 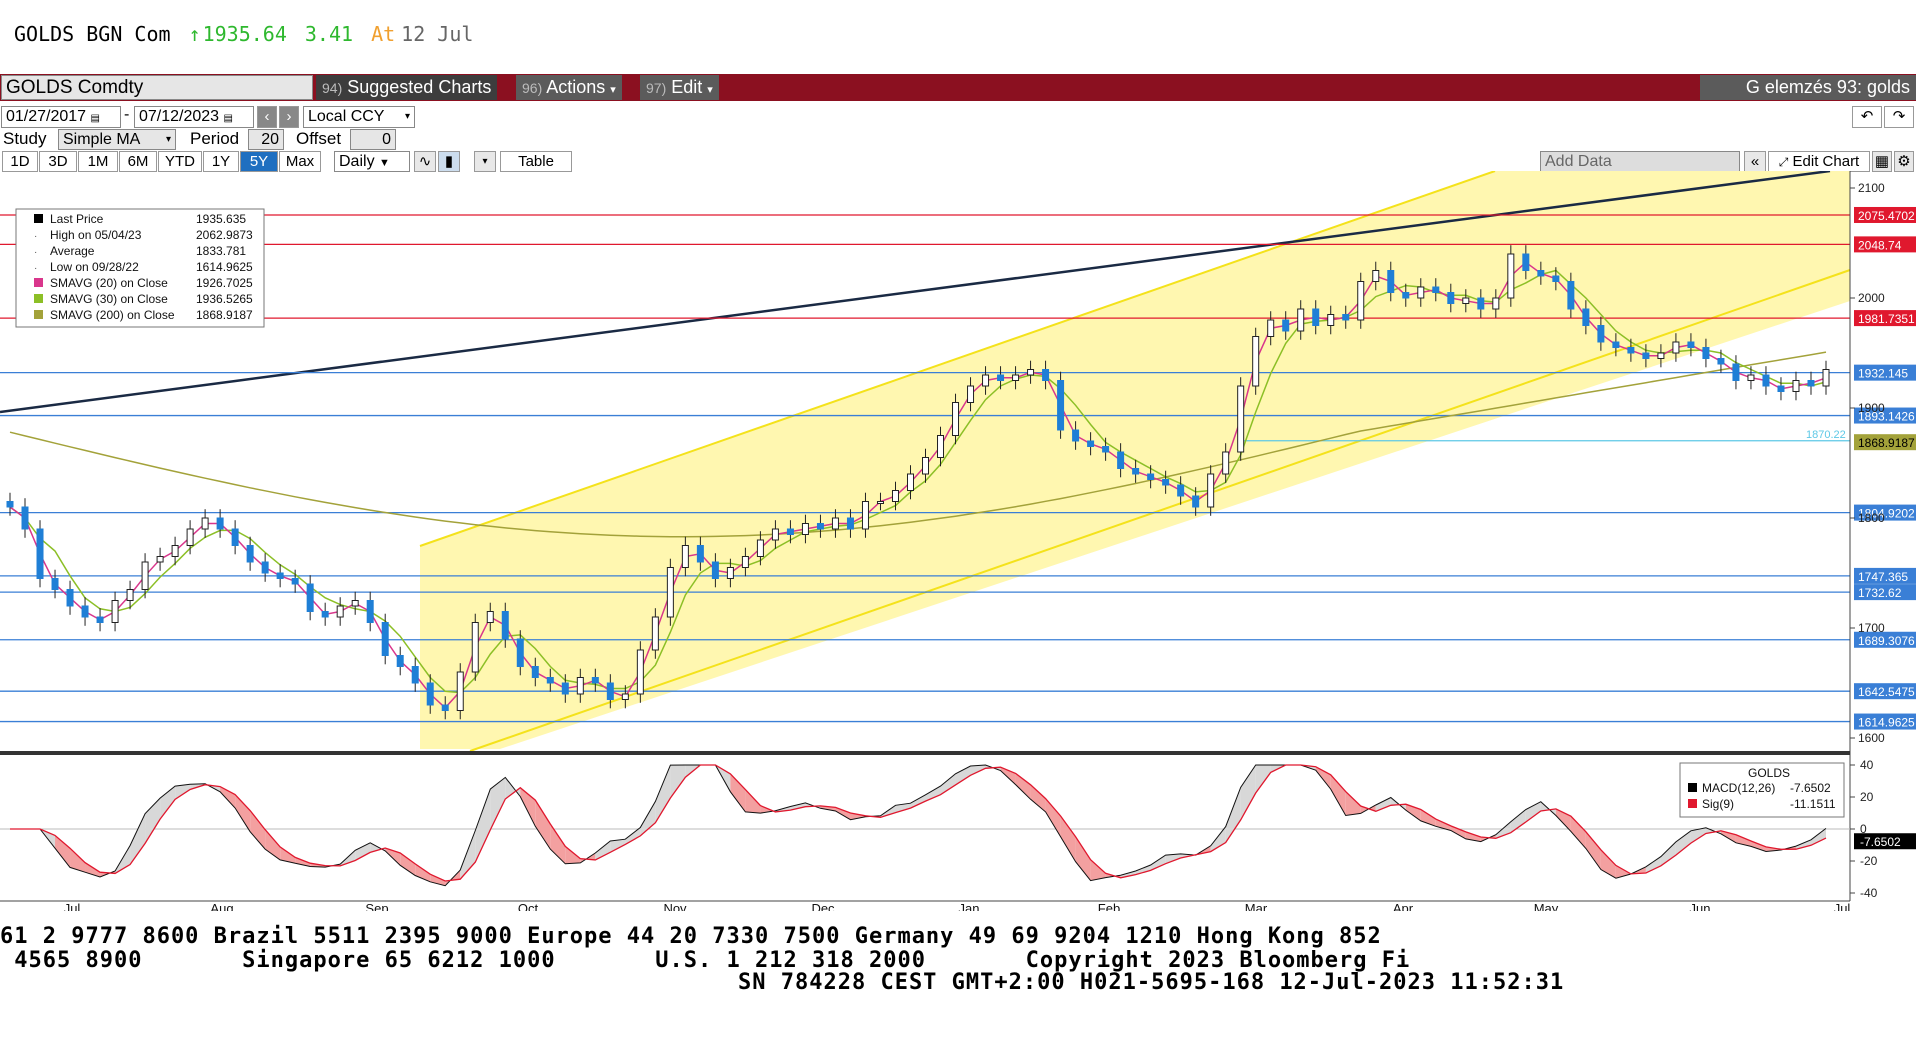 What do you see at coordinates (1808, 87) in the screenshot?
I see `analysis-label: G elemzés 93: golds` at bounding box center [1808, 87].